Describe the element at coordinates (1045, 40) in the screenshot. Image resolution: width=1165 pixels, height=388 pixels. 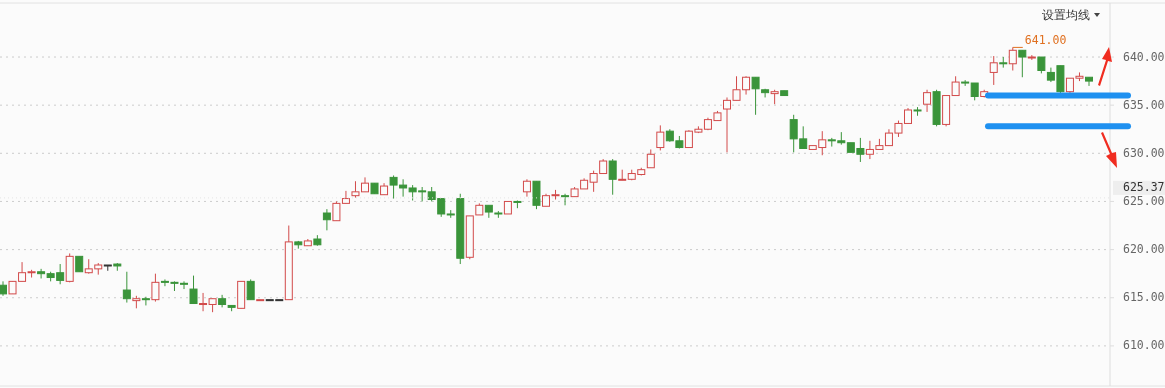
I see `annotation: 641.00` at that location.